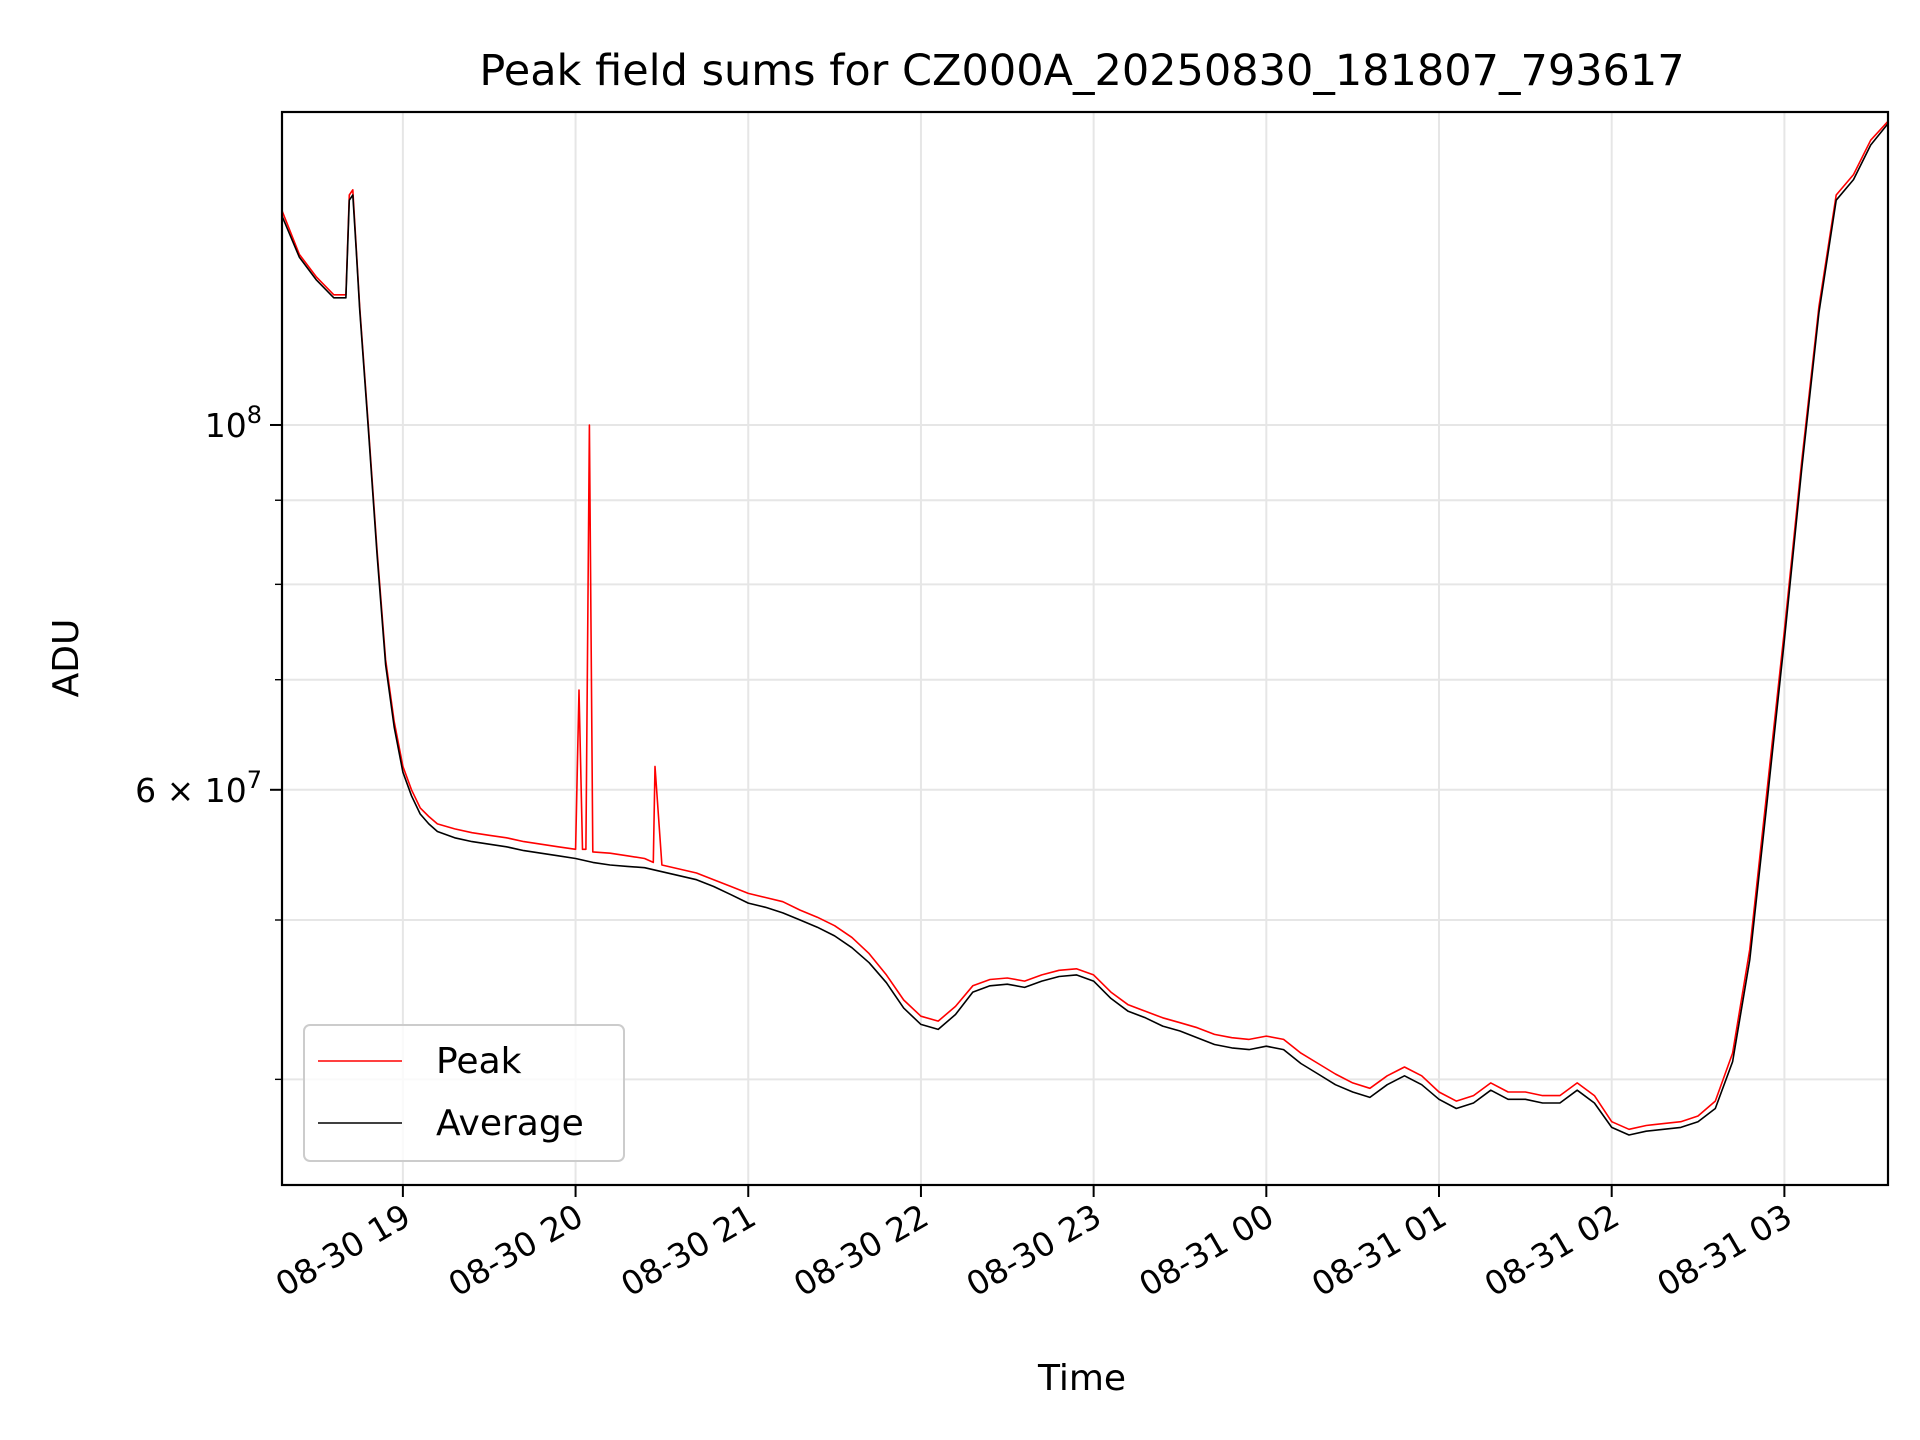  I want to click on y-tick-label: 6 × 107, so click(198, 788).